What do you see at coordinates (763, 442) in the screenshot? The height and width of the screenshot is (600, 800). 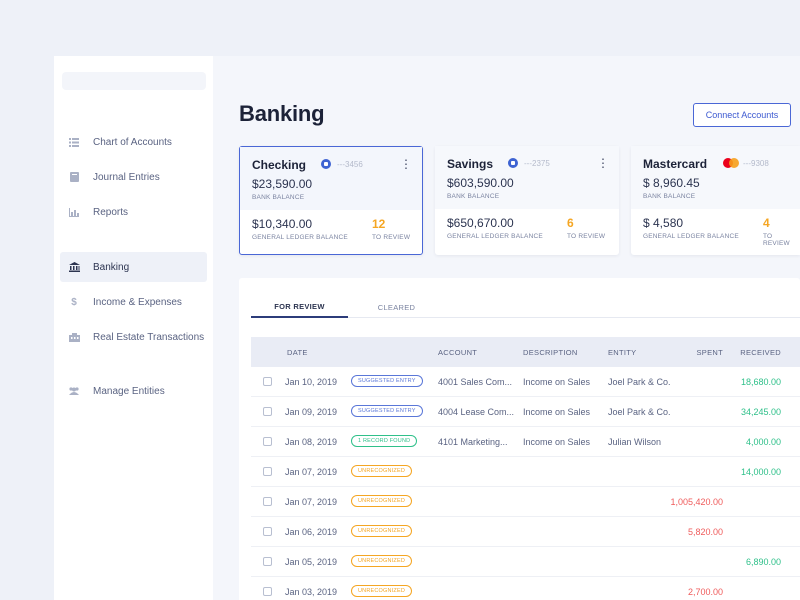 I see `row-received: 4,000.00` at bounding box center [763, 442].